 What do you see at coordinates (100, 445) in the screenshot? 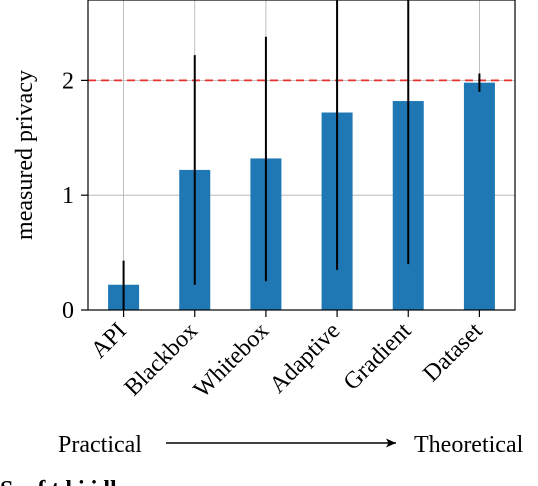
I see `practical-label: Practical` at bounding box center [100, 445].